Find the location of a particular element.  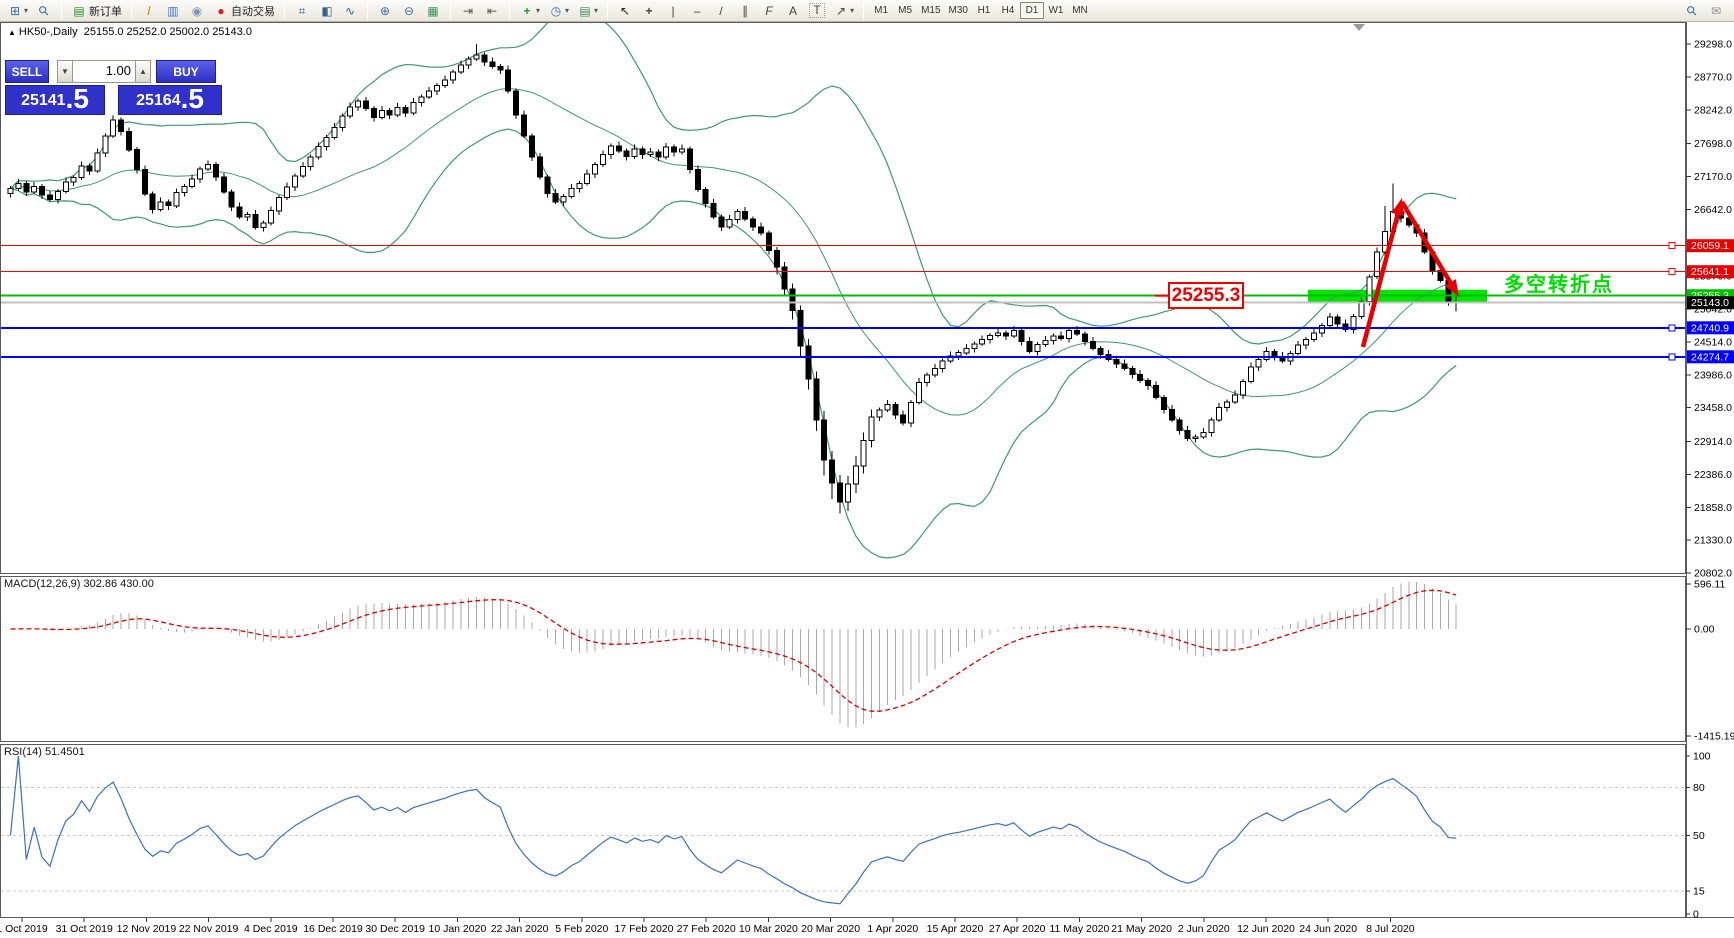

chart-shift-button: ⇤ is located at coordinates (492, 11).